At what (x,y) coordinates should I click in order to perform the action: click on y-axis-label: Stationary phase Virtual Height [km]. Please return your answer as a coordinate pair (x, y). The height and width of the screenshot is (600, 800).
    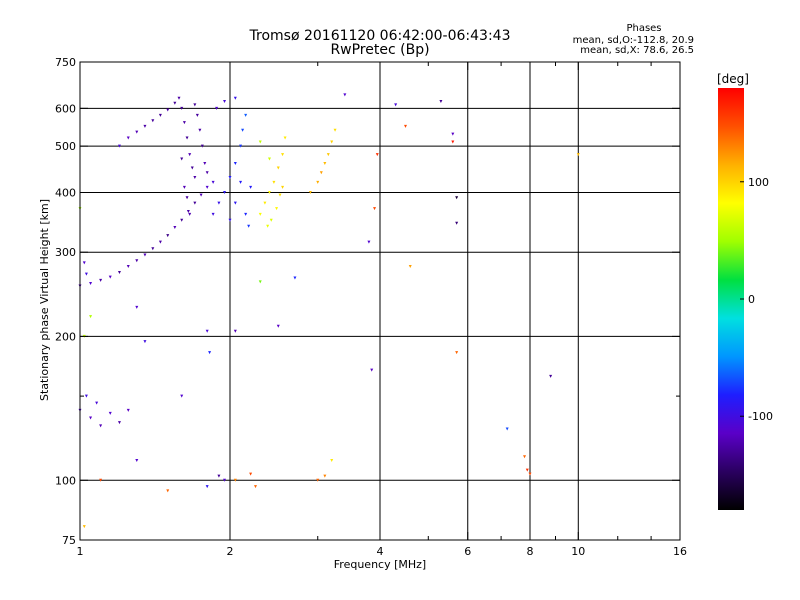
    Looking at the image, I should click on (44, 300).